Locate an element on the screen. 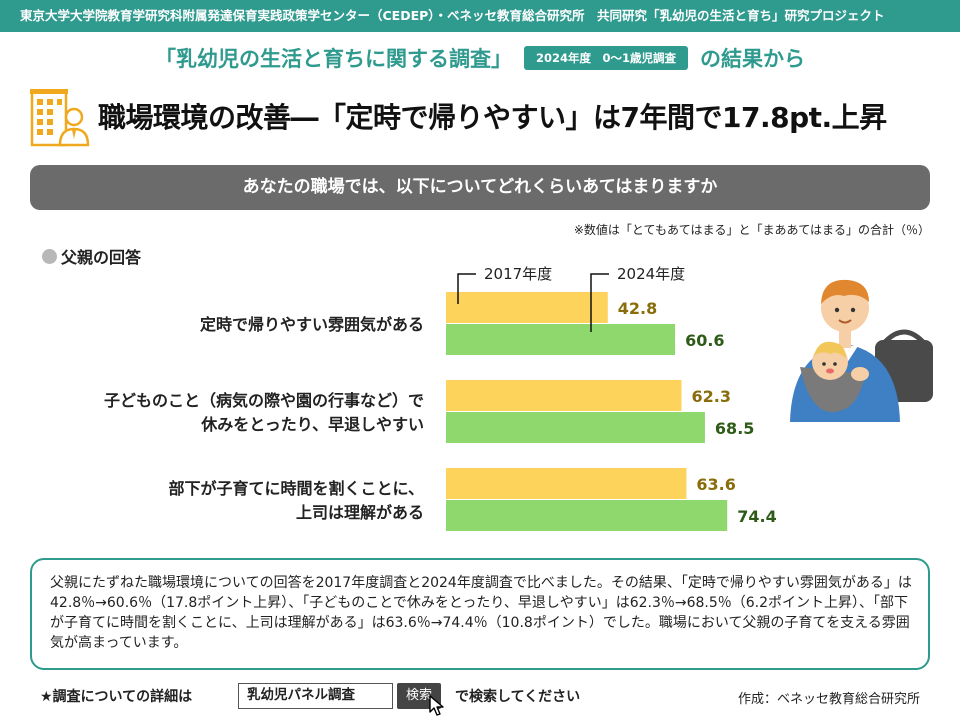 This screenshot has height=720, width=960. office-worker-icon is located at coordinates (60, 118).